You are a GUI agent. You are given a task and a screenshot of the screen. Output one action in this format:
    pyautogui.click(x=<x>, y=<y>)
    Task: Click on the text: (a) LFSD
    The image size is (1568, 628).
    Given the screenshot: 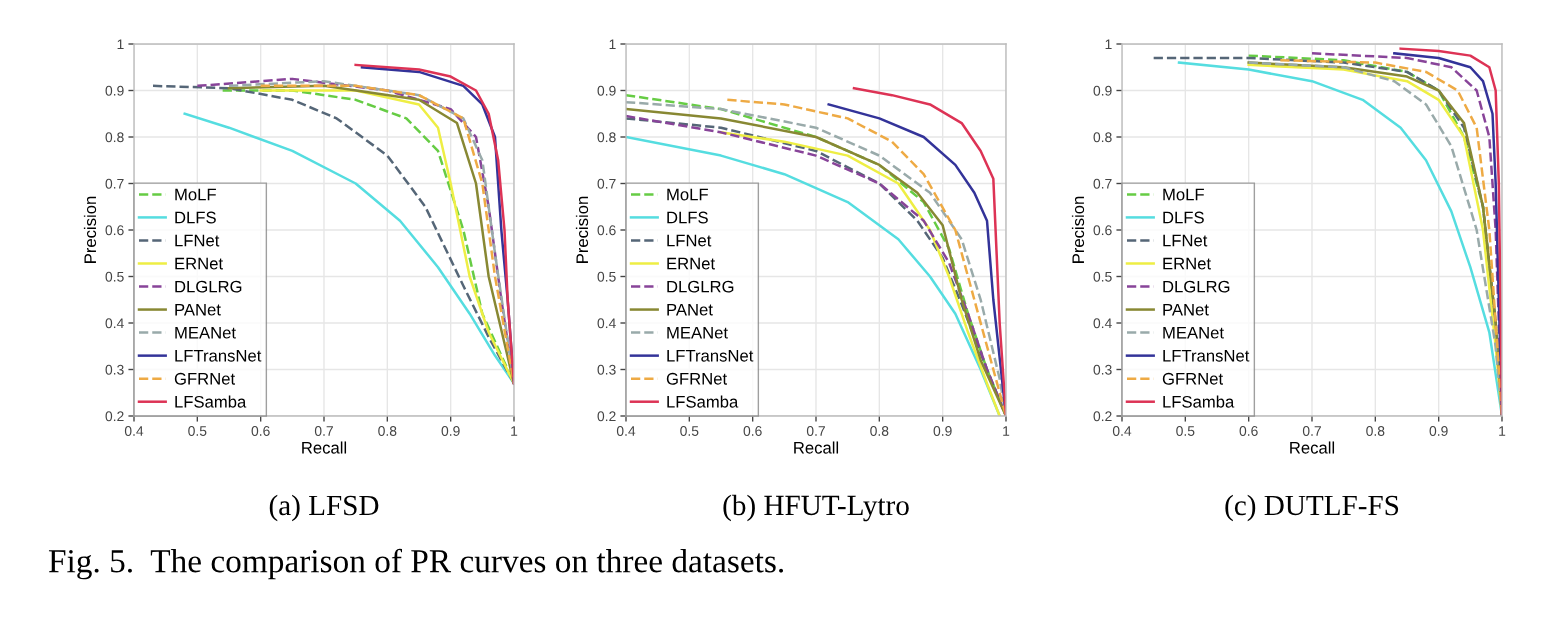 What is the action you would take?
    pyautogui.click(x=324, y=508)
    